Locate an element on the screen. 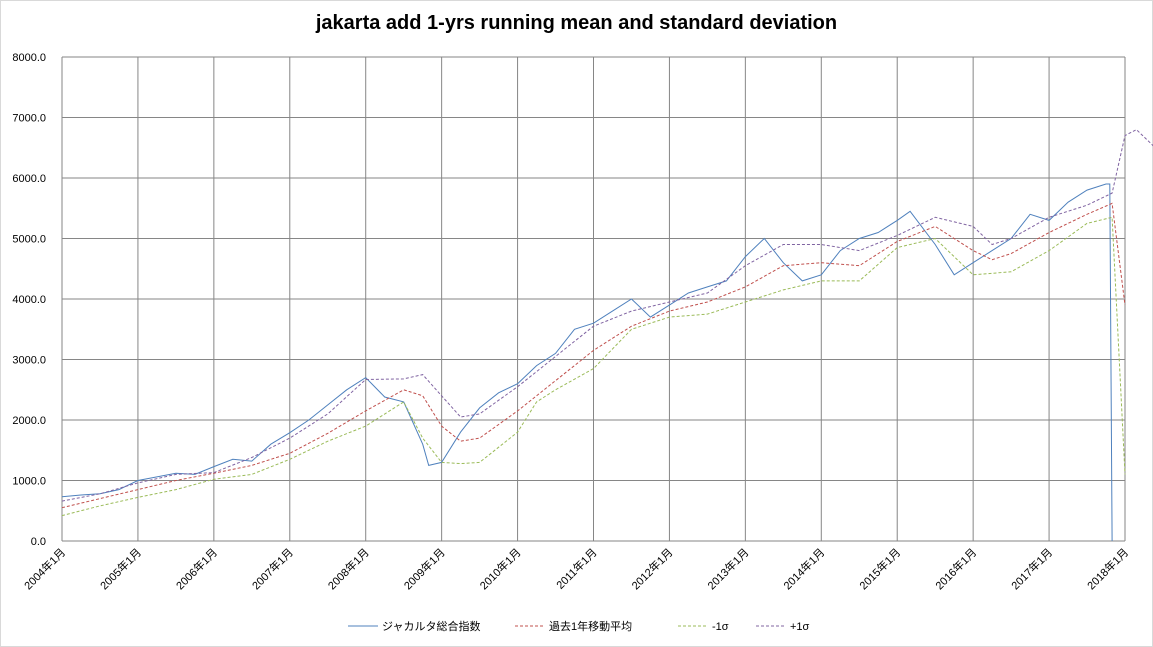 This screenshot has width=1153, height=647. x-tick-label: 2009年1月 is located at coordinates (424, 568).